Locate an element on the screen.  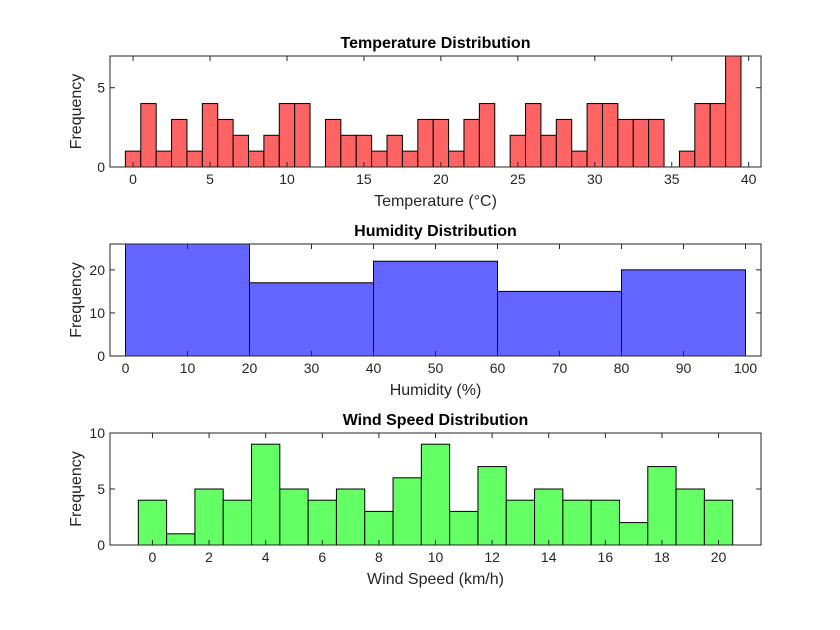
humidity-x-tick-label: 50 is located at coordinates (436, 368).